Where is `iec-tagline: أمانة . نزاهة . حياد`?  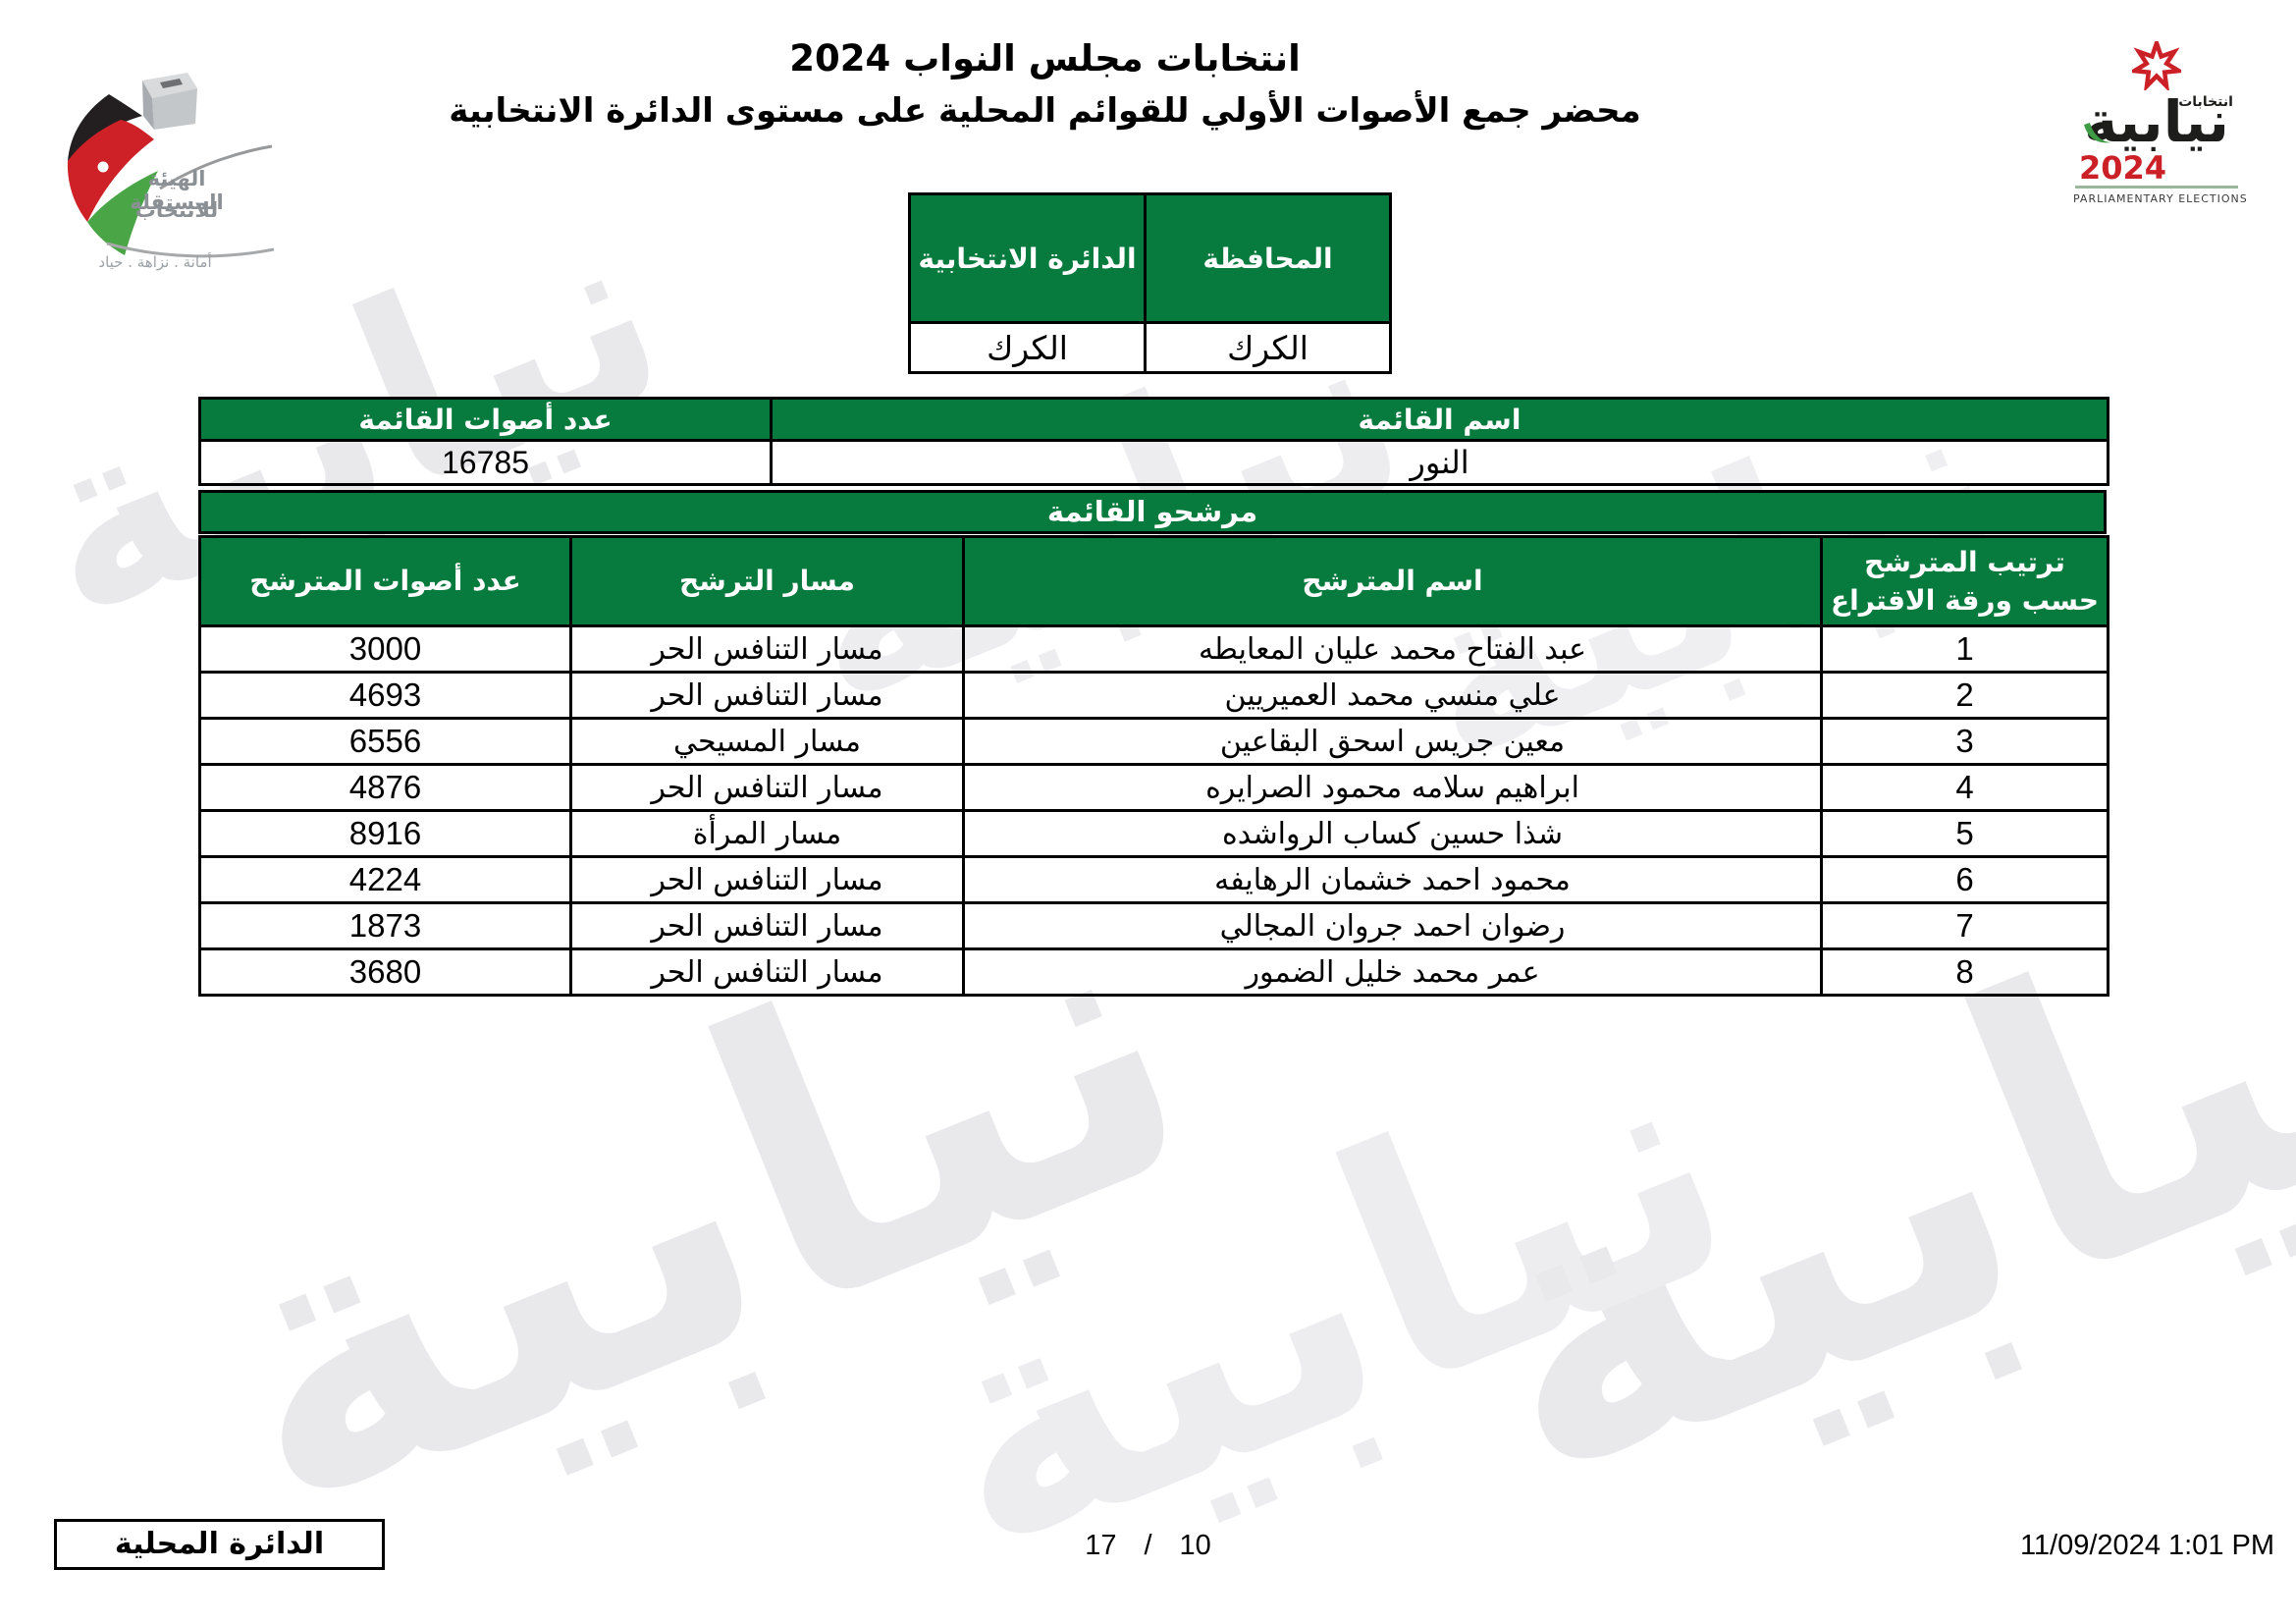
iec-tagline: أمانة . نزاهة . حياد is located at coordinates (155, 262).